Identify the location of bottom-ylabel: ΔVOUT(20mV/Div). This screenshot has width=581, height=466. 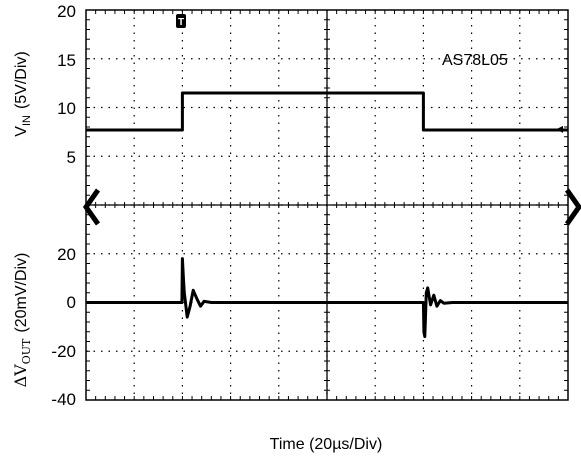
(22, 320).